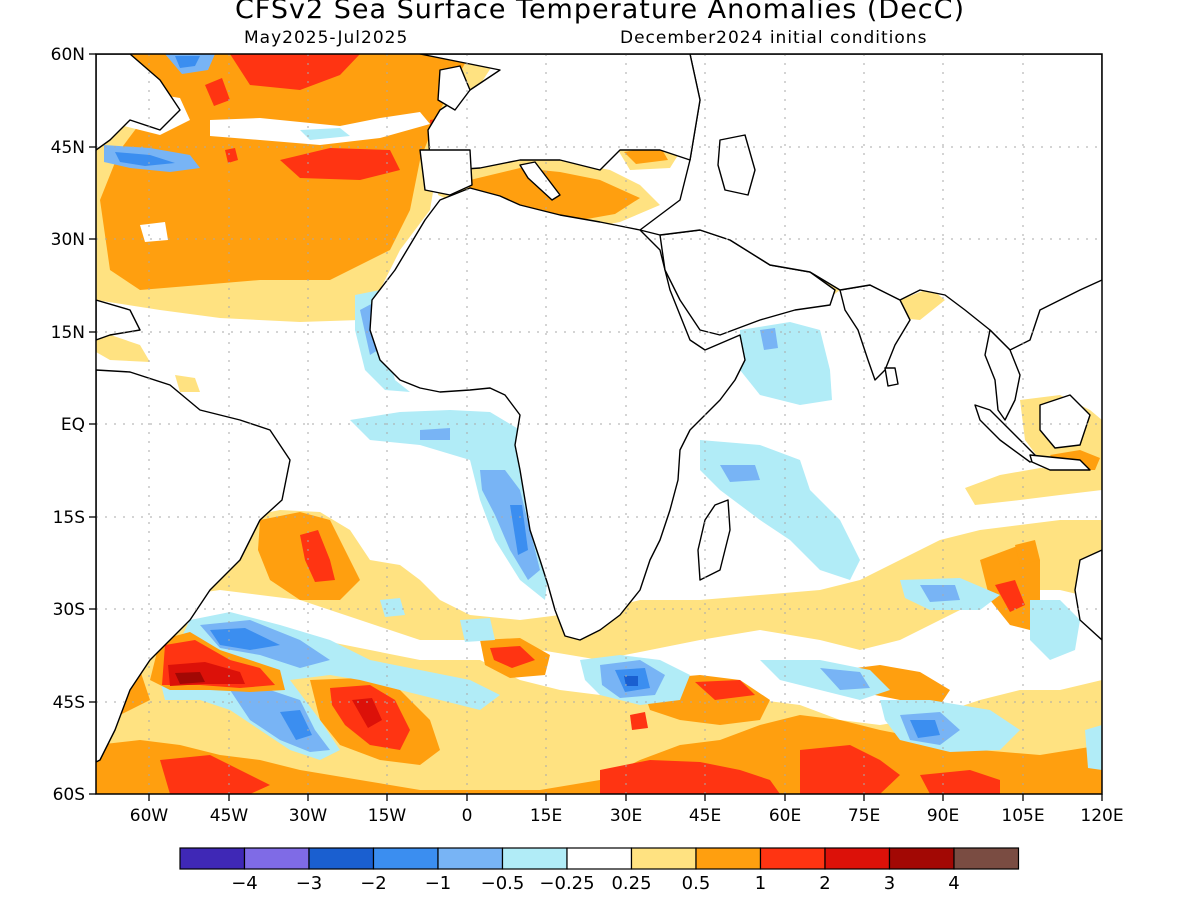 This screenshot has height=900, width=1200. I want to click on lat-tick-label: 45S, so click(69, 703).